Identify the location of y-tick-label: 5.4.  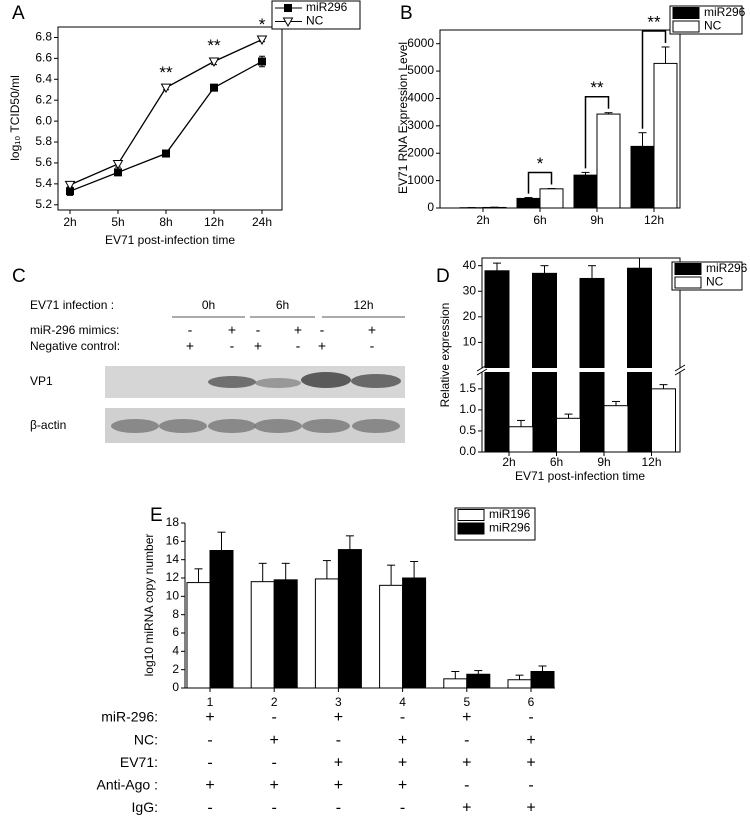
(43, 183).